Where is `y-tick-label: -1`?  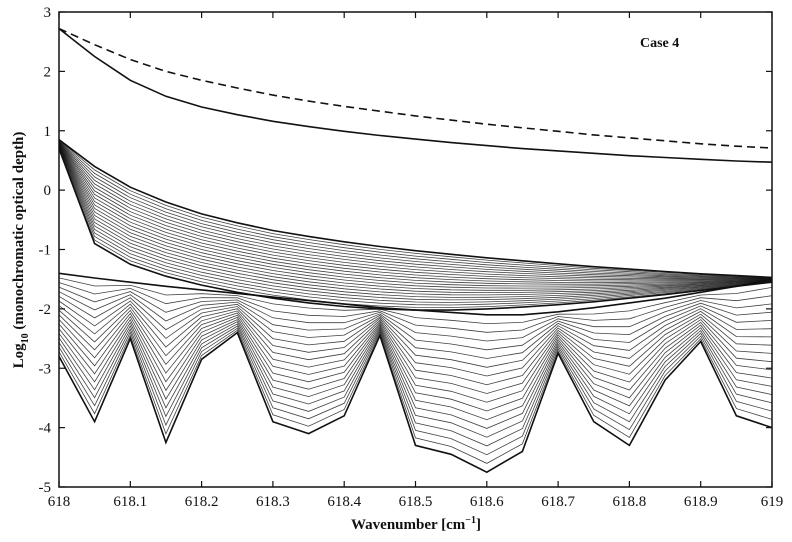 y-tick-label: -1 is located at coordinates (45, 251).